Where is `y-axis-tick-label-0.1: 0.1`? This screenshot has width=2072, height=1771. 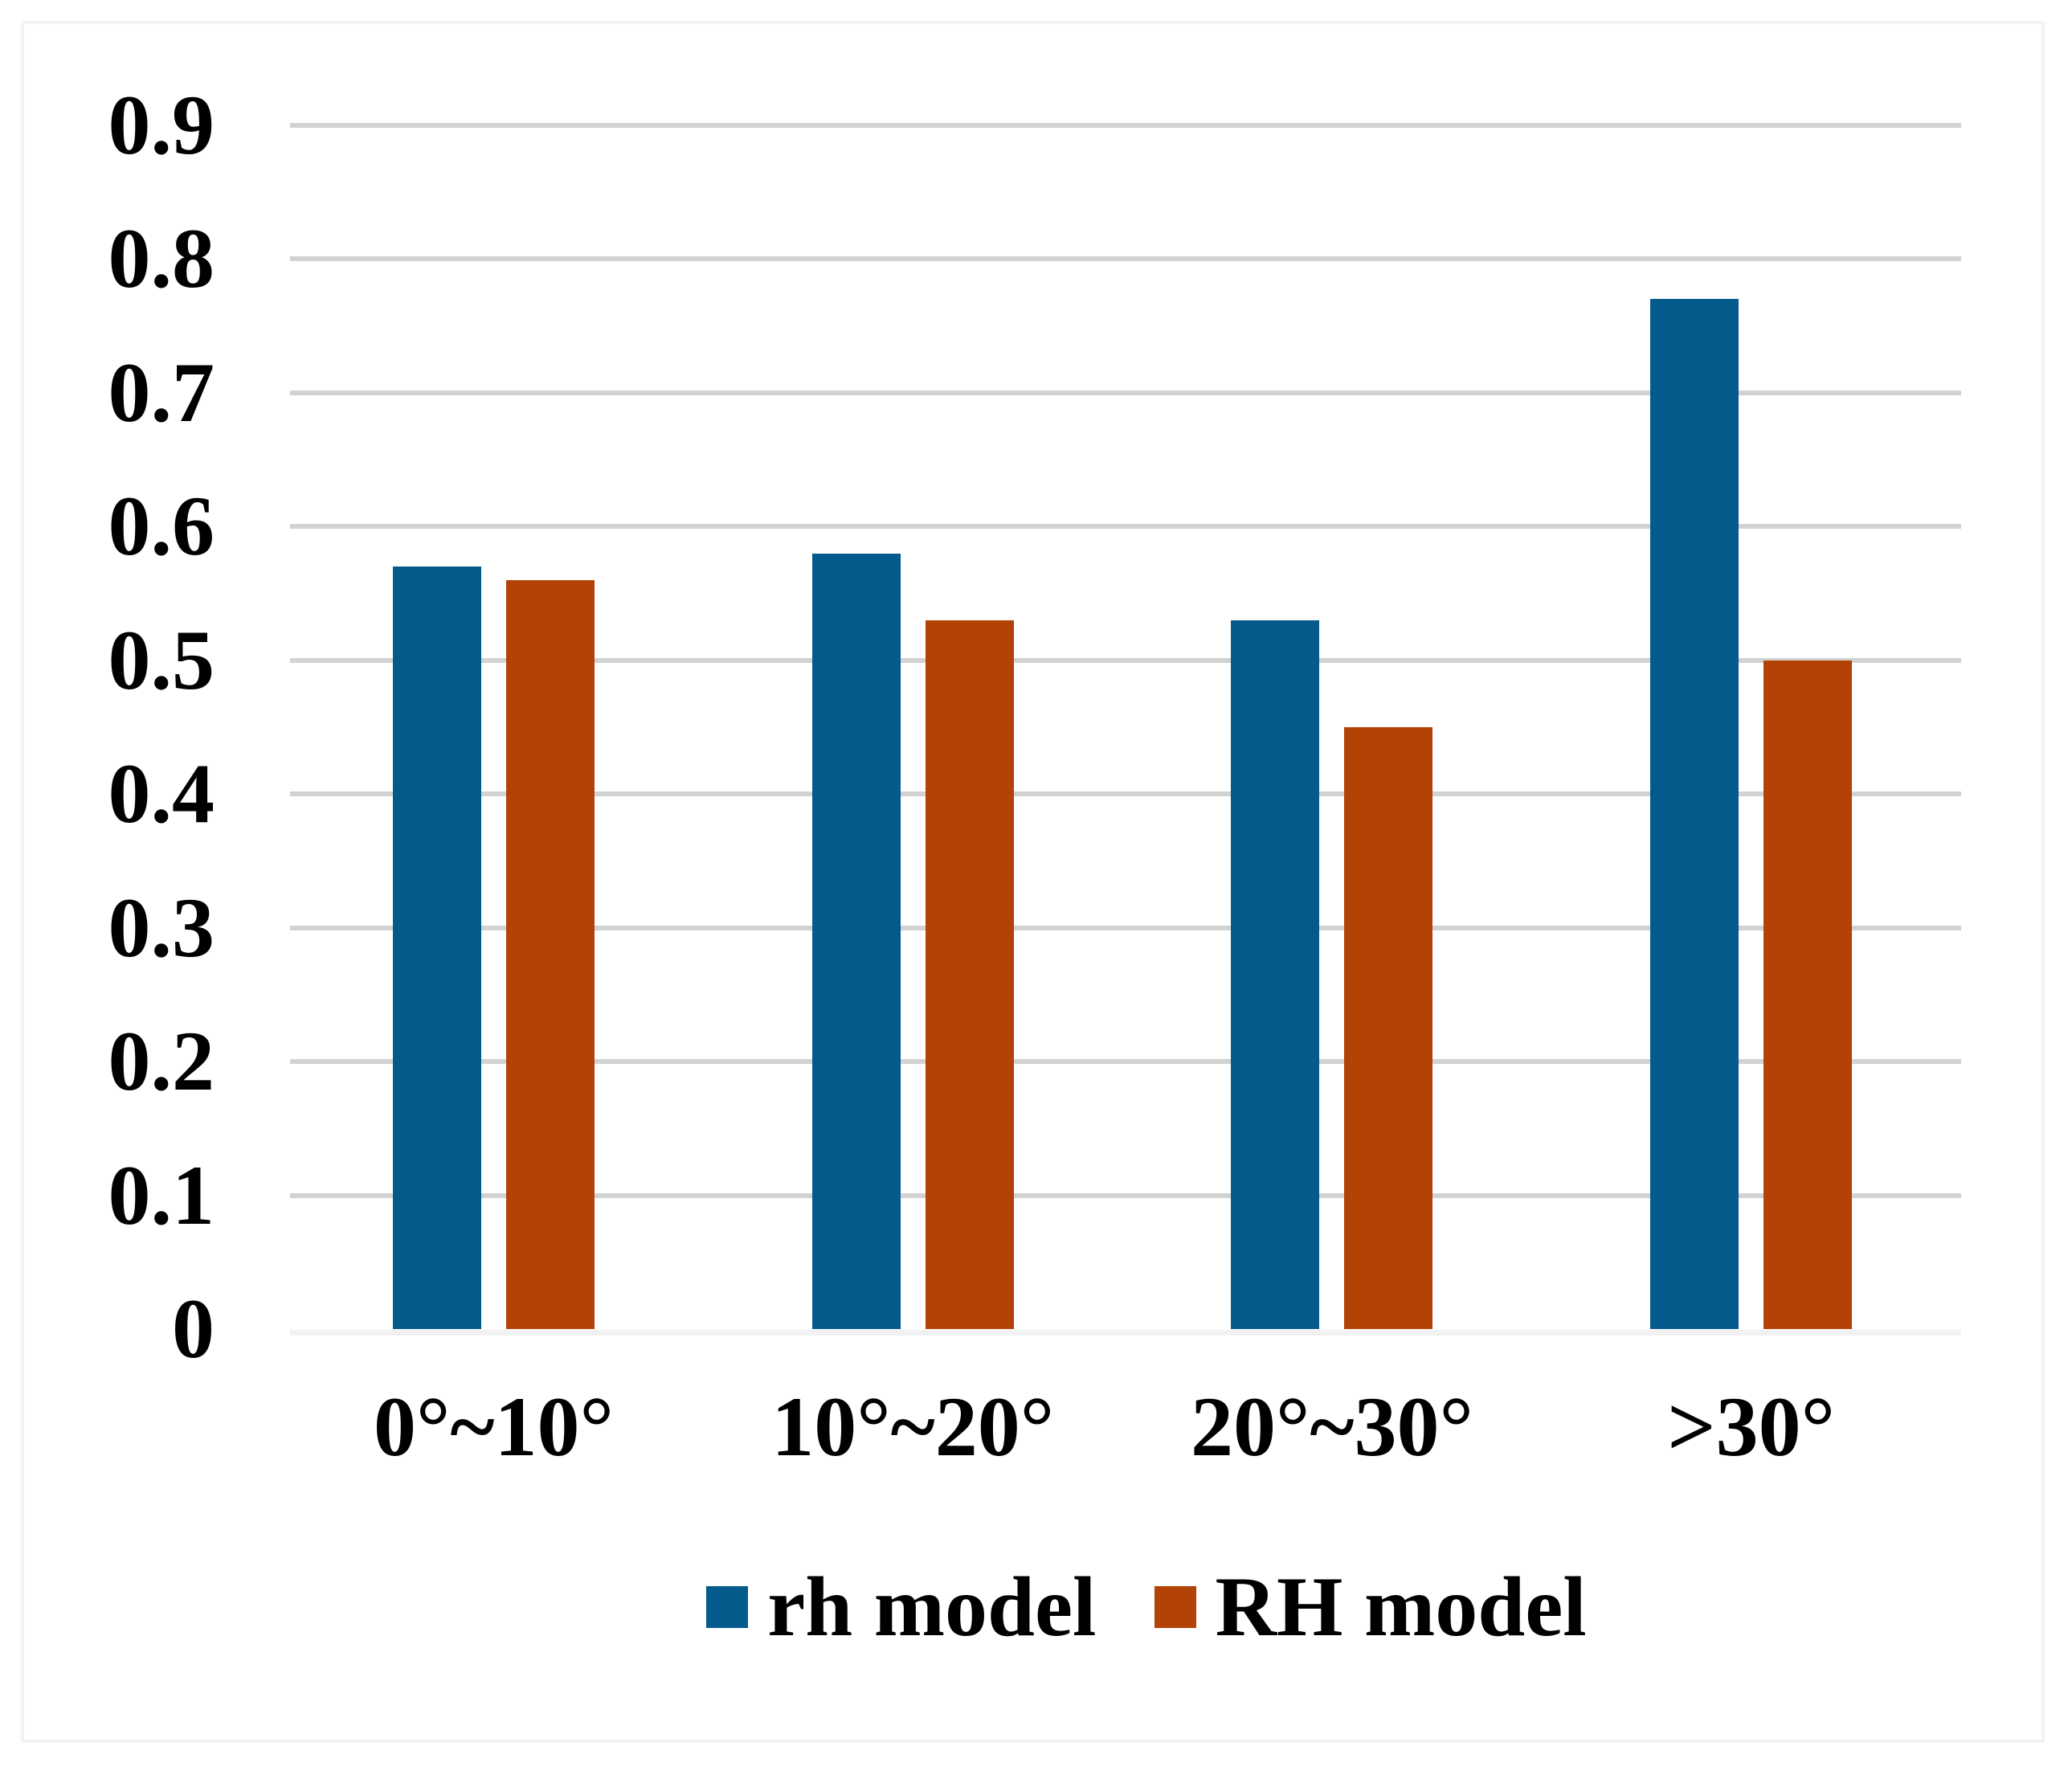 y-axis-tick-label-0.1: 0.1 is located at coordinates (161, 1194).